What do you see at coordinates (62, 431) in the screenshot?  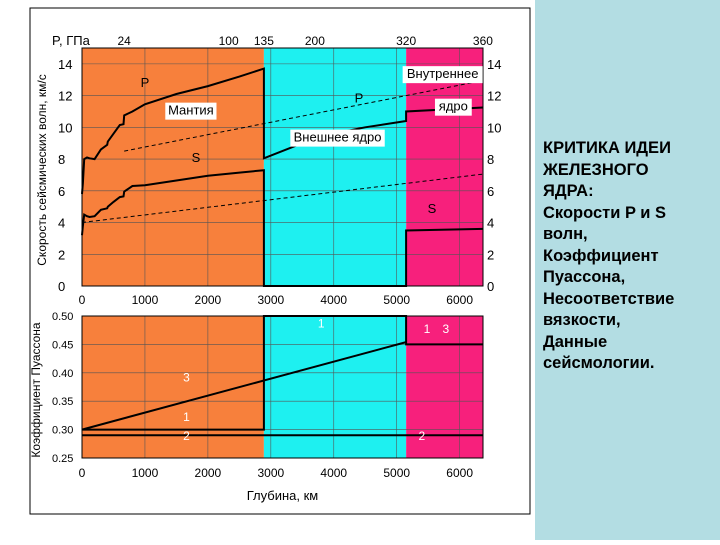 I see `y-tick-label: 0.30` at bounding box center [62, 431].